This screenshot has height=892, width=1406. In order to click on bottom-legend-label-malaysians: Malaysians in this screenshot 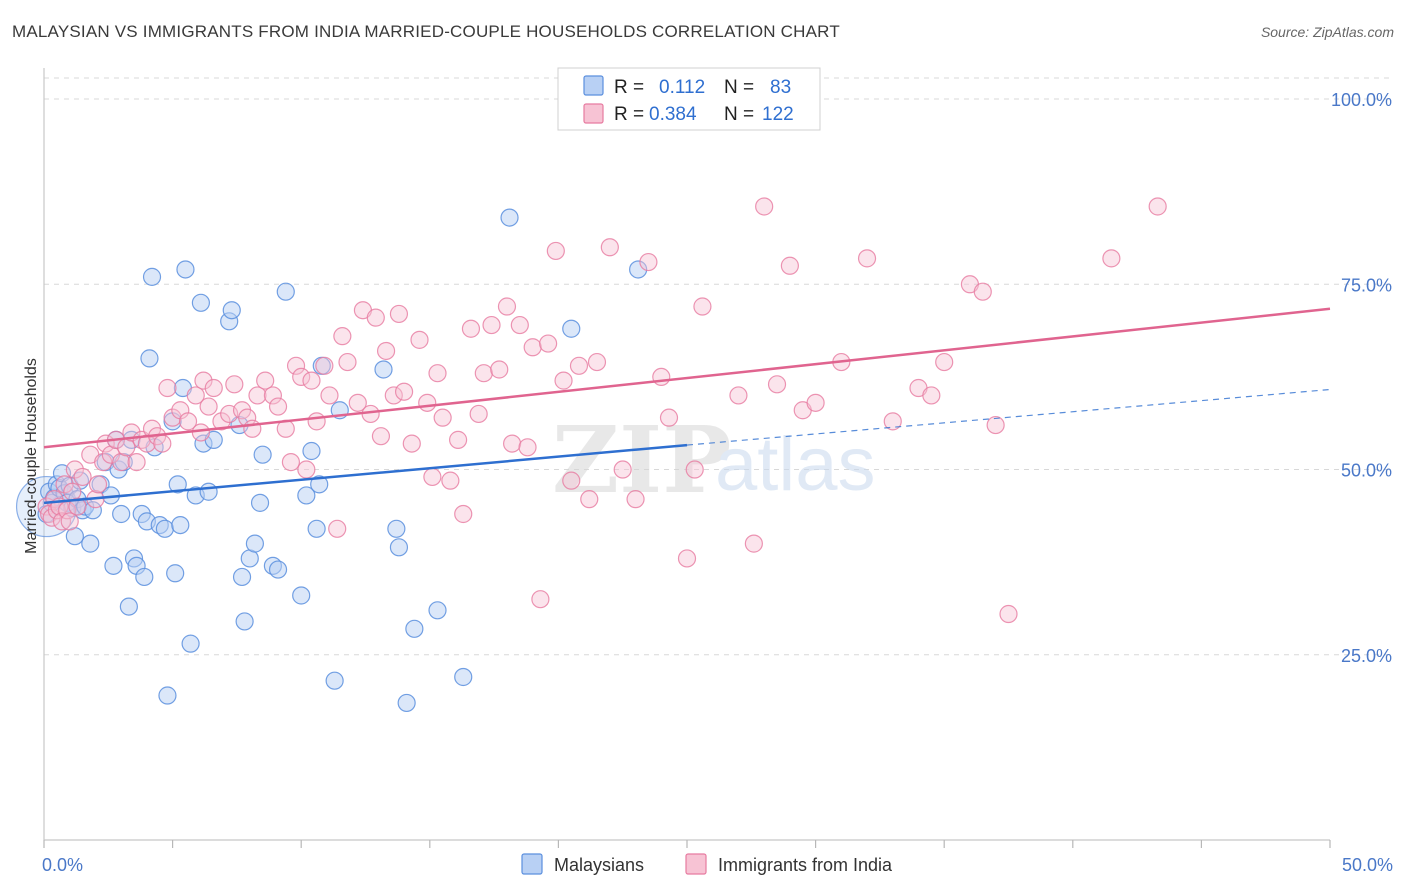, I will do `click(599, 865)`.